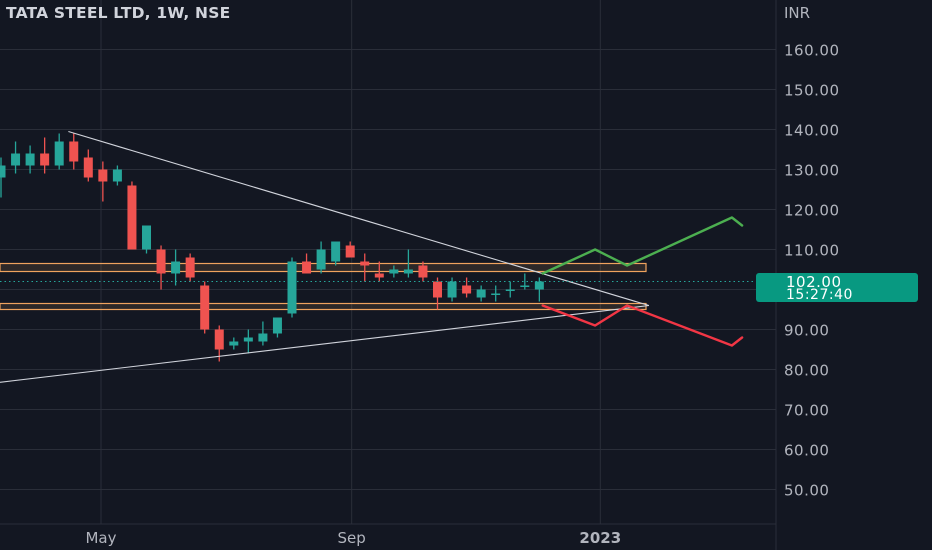  I want to click on y-tick-label-3: 80.00, so click(806, 371).